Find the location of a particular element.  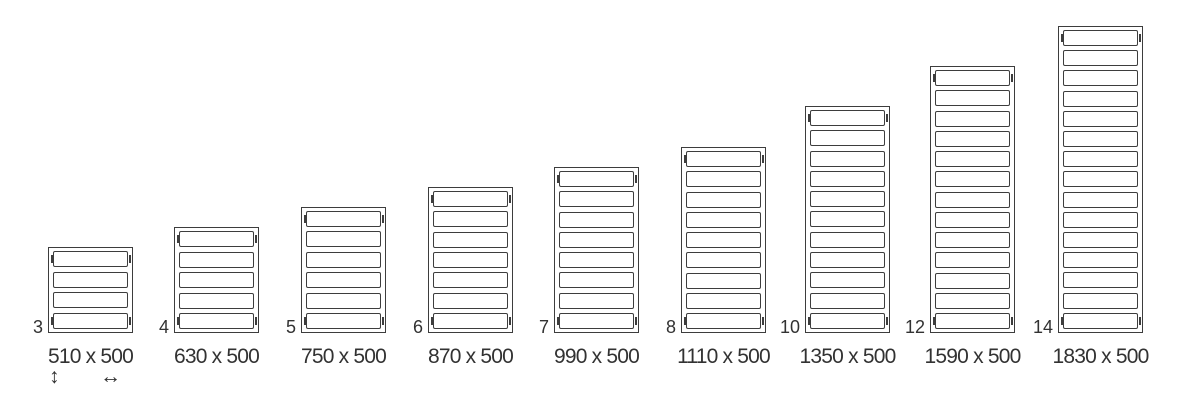

rail-count-label: 7 is located at coordinates (543, 327).